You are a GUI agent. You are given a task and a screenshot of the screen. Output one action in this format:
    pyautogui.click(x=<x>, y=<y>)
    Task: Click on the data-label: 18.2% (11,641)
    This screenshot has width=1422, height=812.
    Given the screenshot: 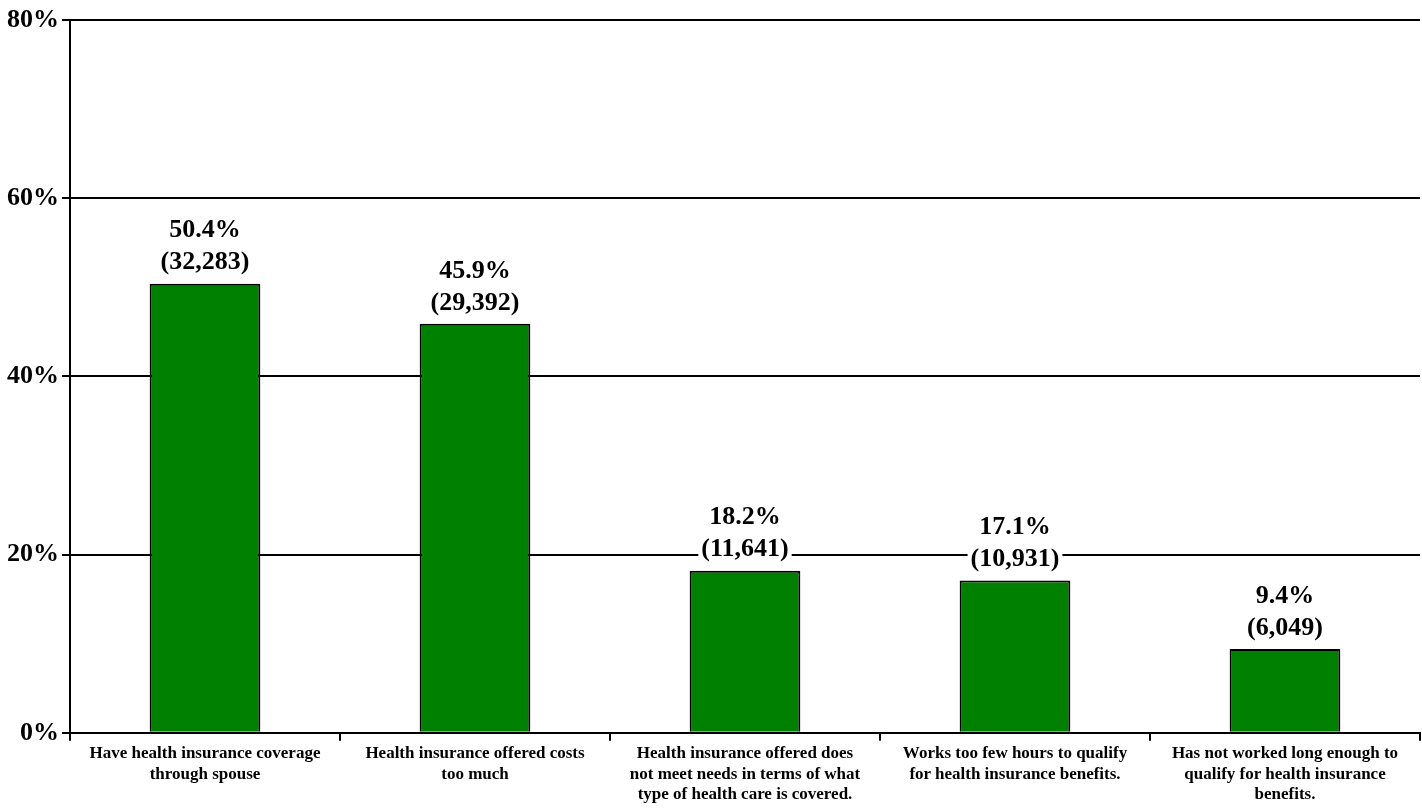 What is the action you would take?
    pyautogui.click(x=745, y=532)
    